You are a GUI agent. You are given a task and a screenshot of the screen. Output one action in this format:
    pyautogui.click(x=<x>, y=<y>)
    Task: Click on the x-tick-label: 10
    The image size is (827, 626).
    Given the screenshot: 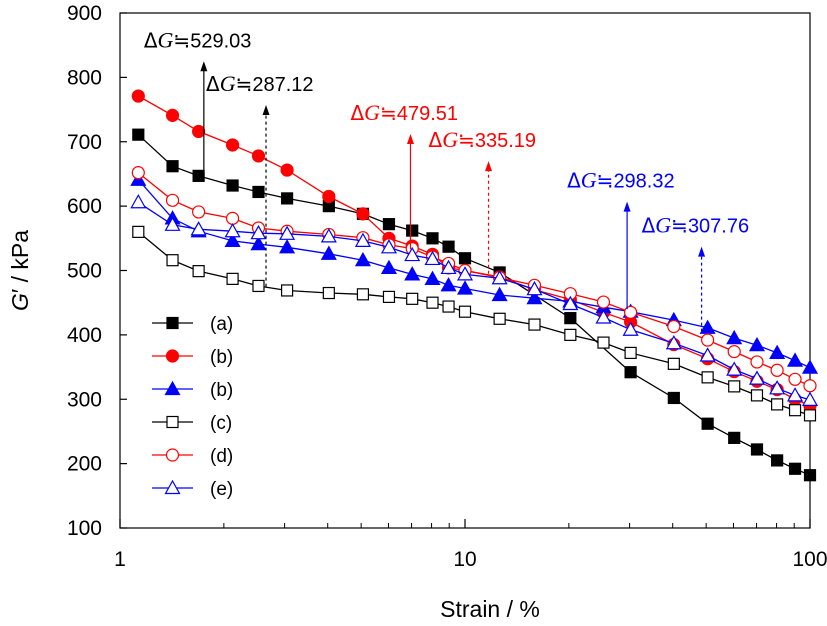 What is the action you would take?
    pyautogui.click(x=464, y=559)
    